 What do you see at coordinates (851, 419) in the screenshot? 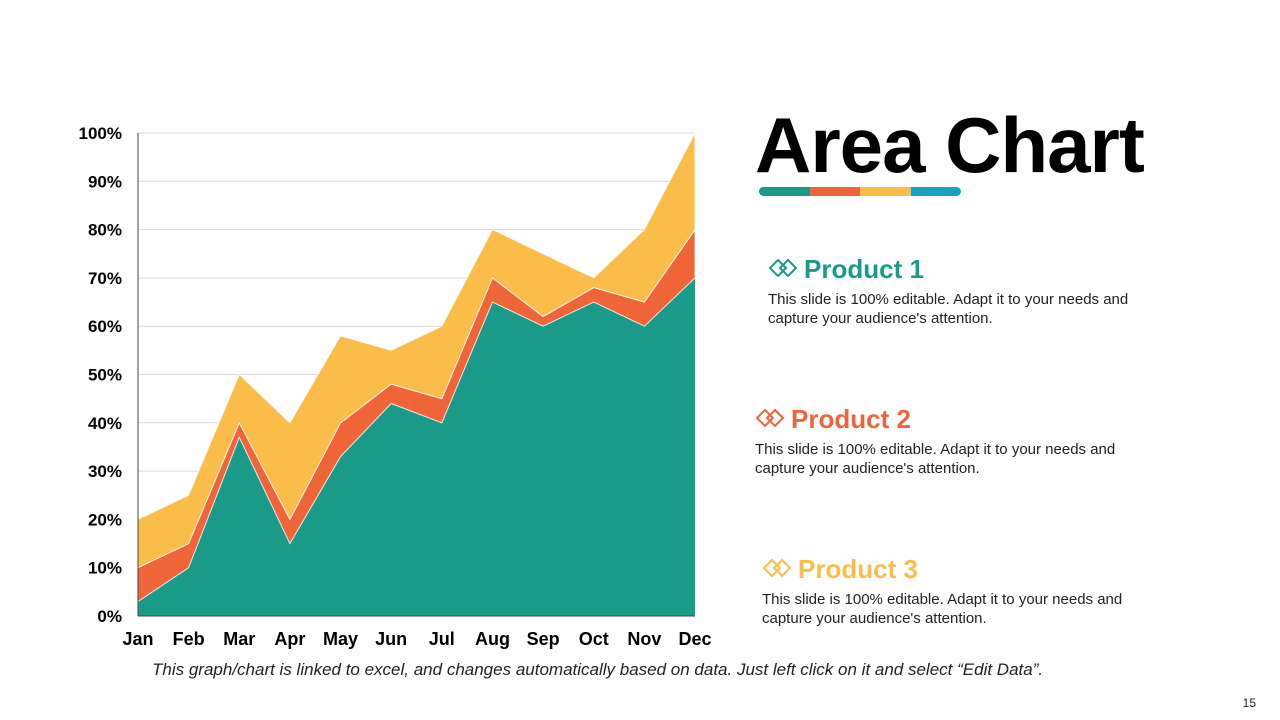
I see `product-2-title: Product 2` at bounding box center [851, 419].